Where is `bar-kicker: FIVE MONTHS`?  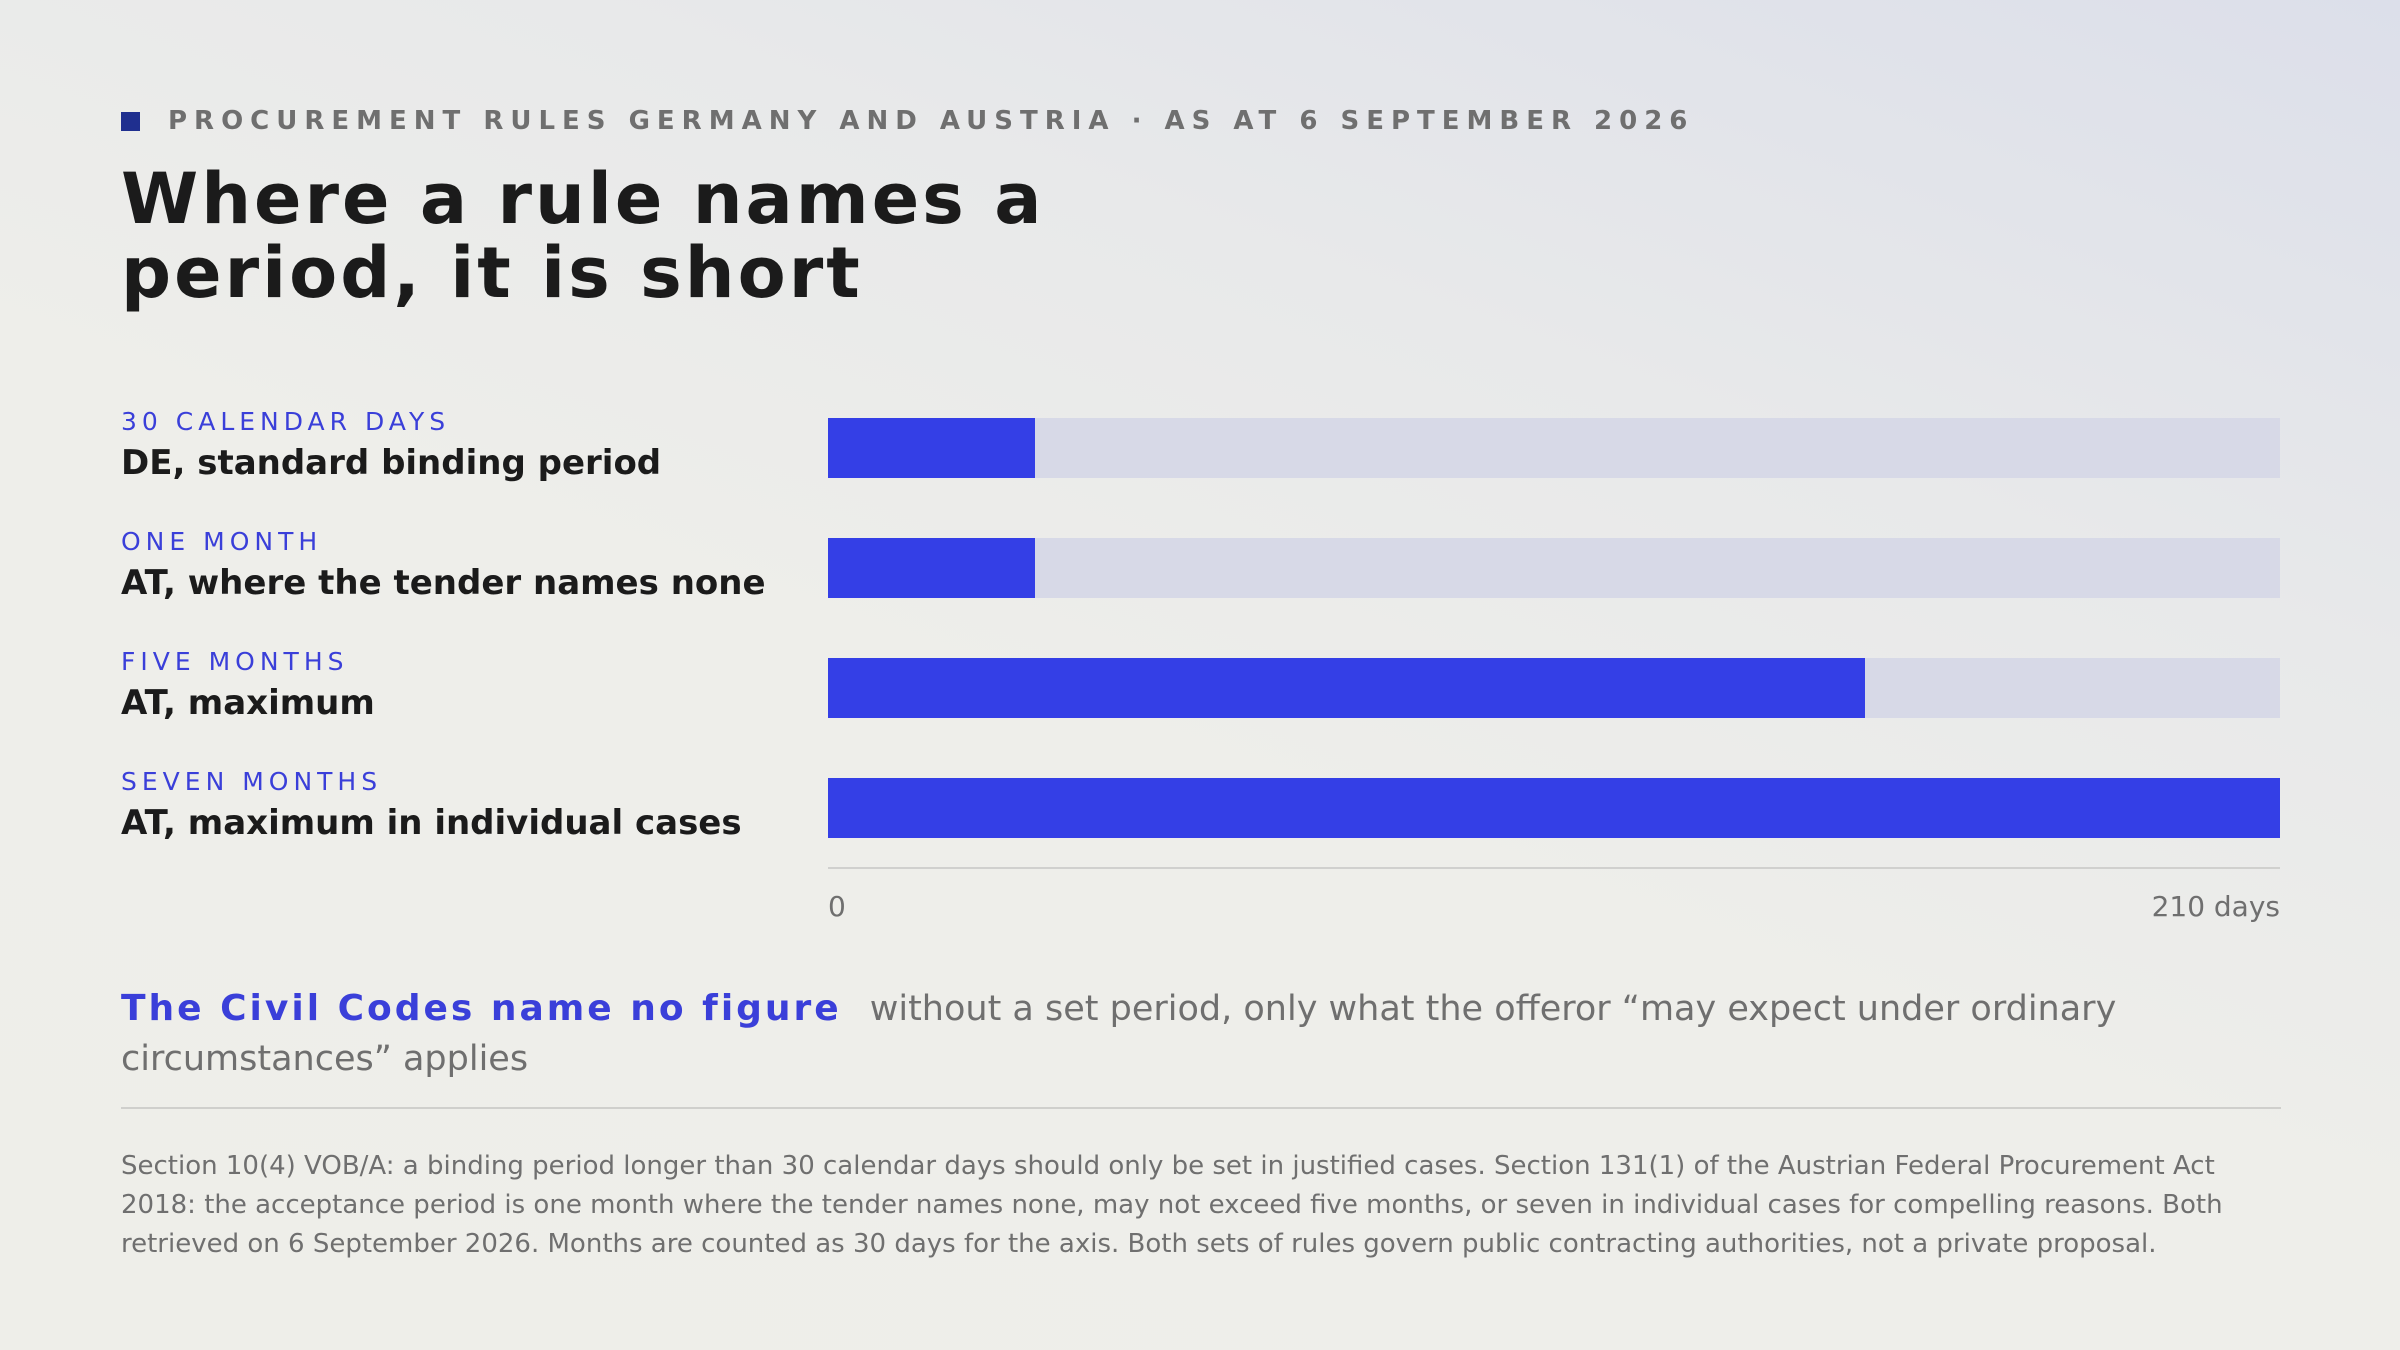 bar-kicker: FIVE MONTHS is located at coordinates (235, 661).